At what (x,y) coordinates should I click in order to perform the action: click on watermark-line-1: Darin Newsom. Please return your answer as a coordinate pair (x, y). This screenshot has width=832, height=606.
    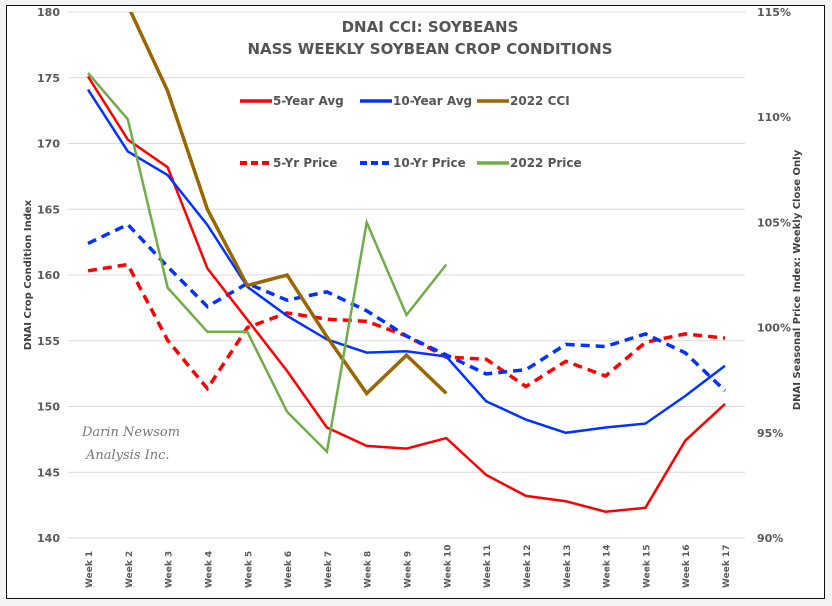
    Looking at the image, I should click on (130, 432).